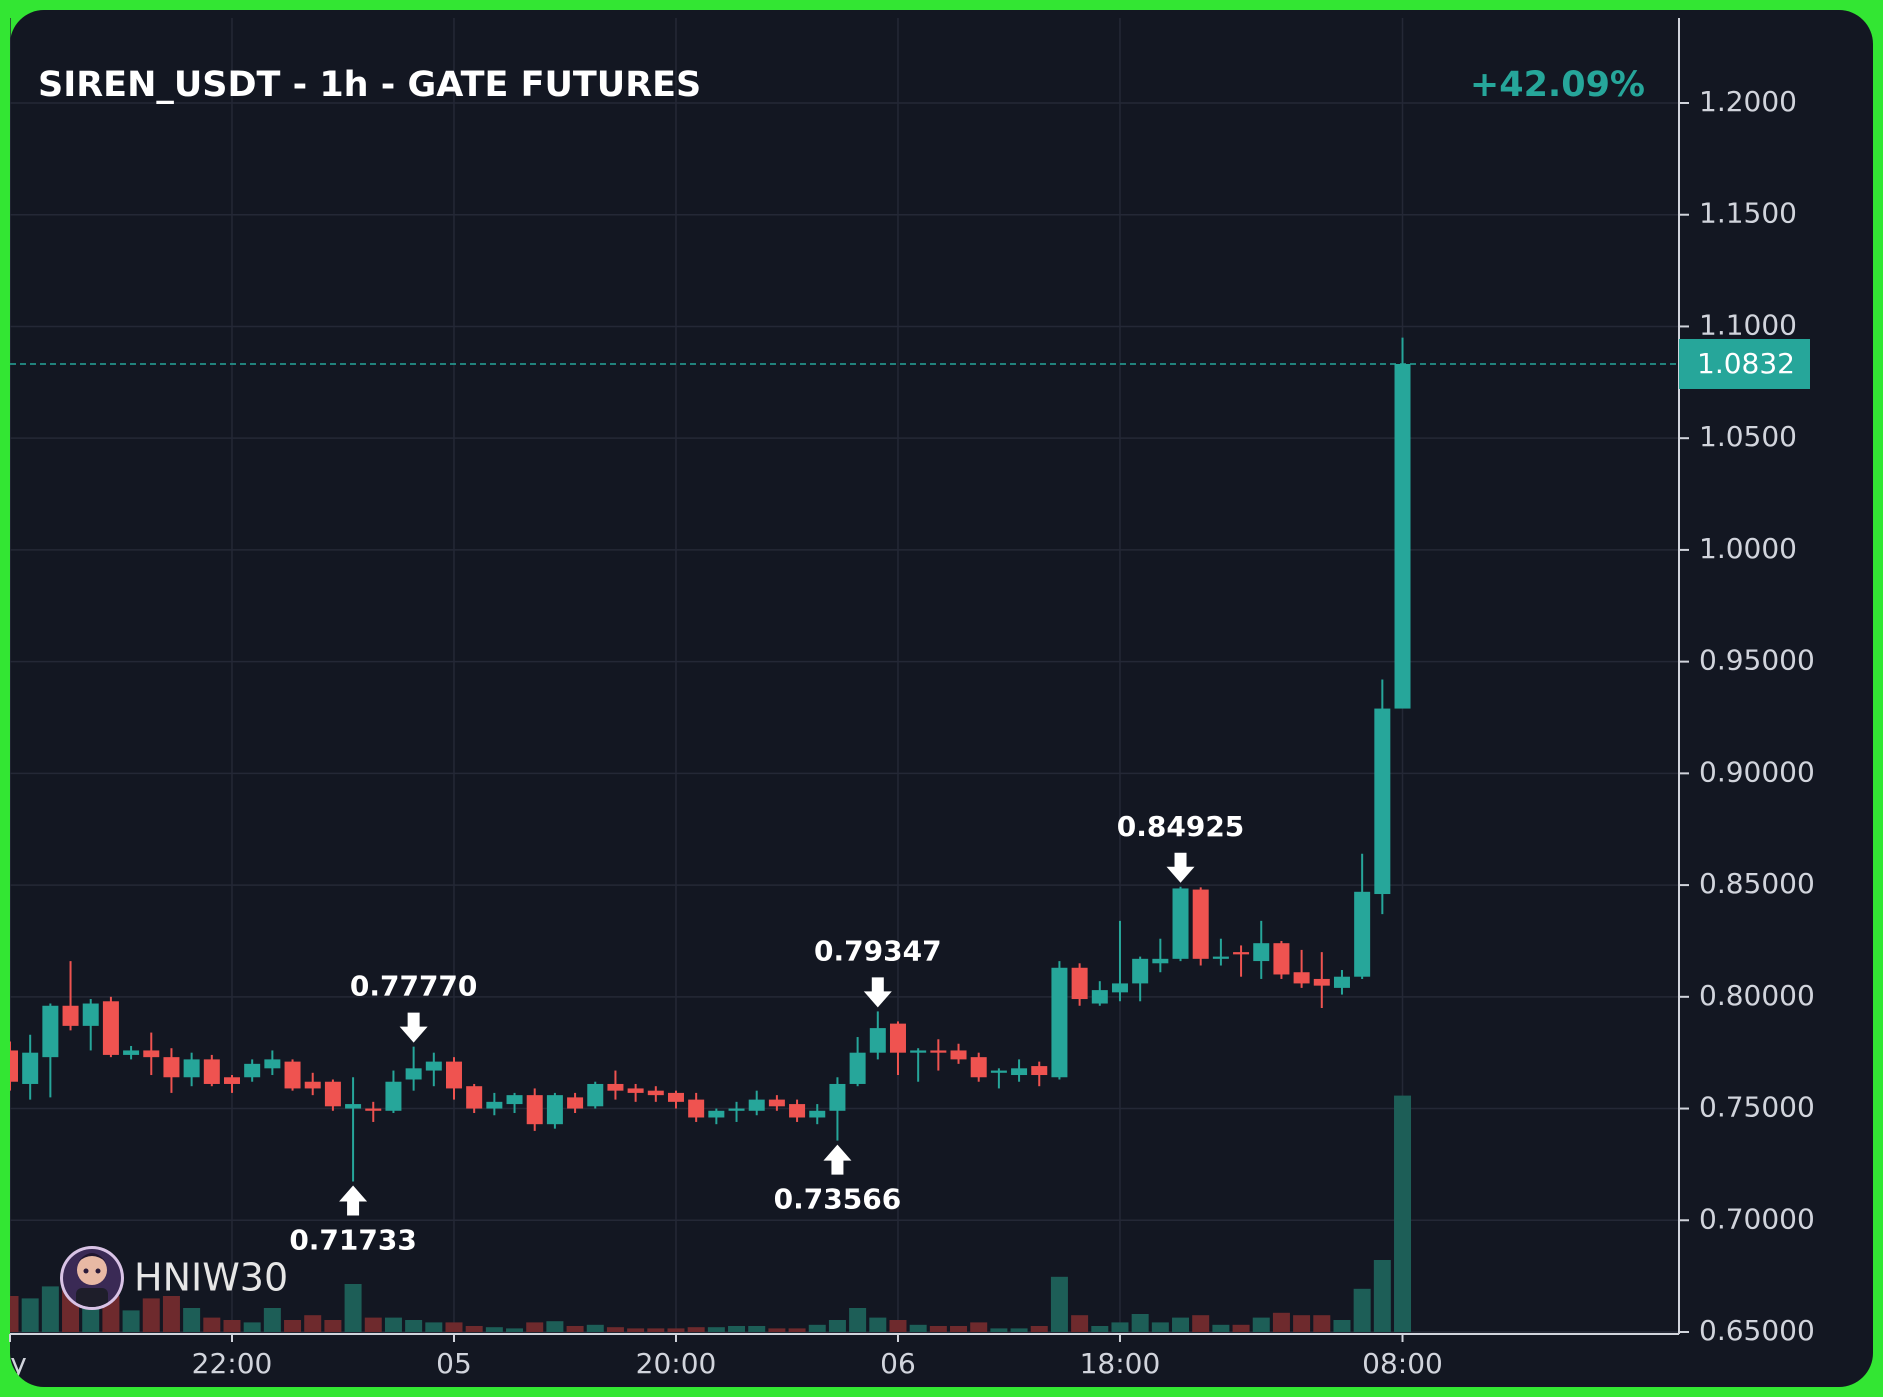 Image resolution: width=1883 pixels, height=1397 pixels. What do you see at coordinates (1757, 995) in the screenshot?
I see `y-tick-label: 0.80000` at bounding box center [1757, 995].